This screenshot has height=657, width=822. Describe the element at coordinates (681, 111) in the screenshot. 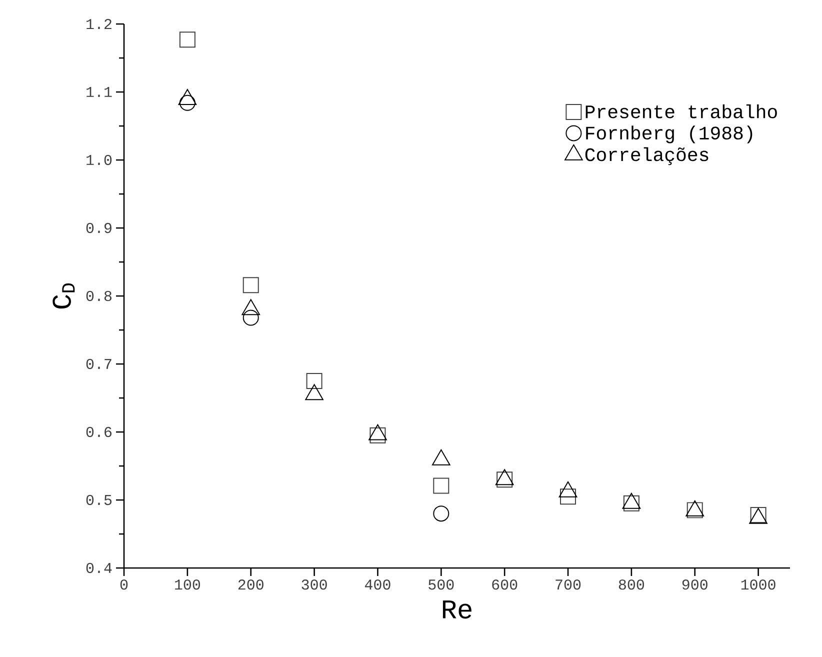

I see `legend-label: Presente trabalho` at that location.